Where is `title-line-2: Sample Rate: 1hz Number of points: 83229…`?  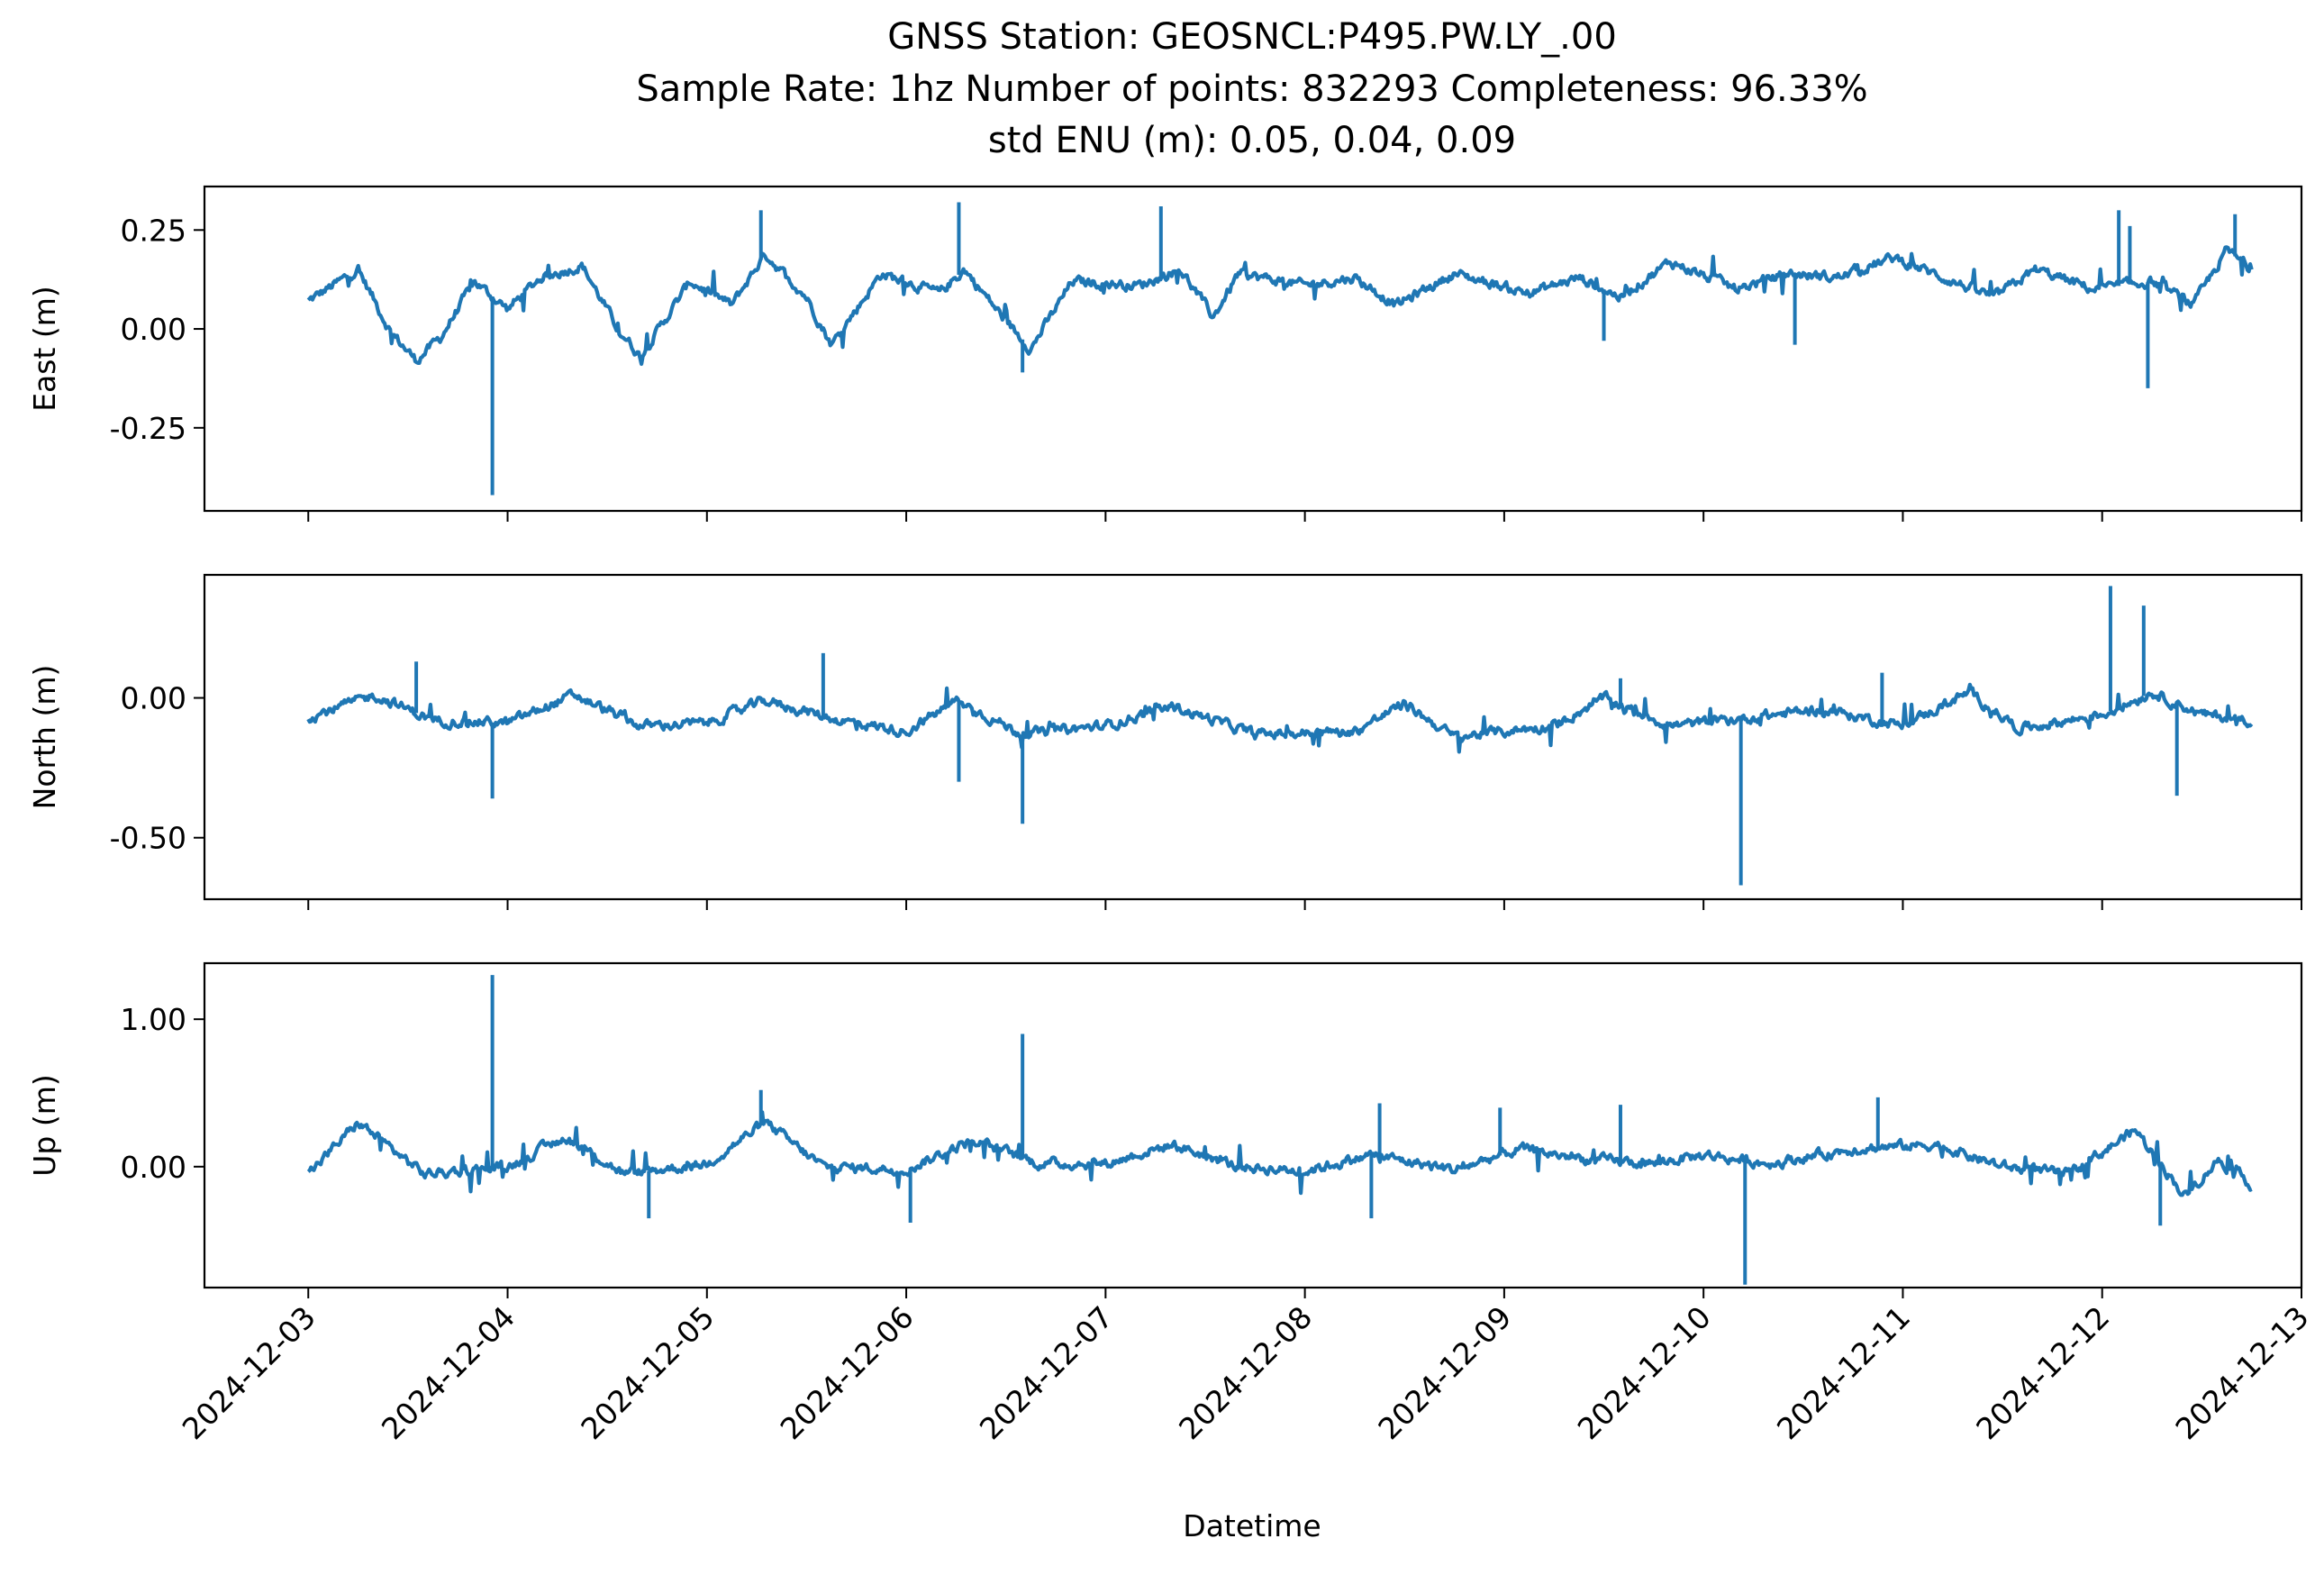 title-line-2: Sample Rate: 1hz Number of points: 83229… is located at coordinates (1252, 89).